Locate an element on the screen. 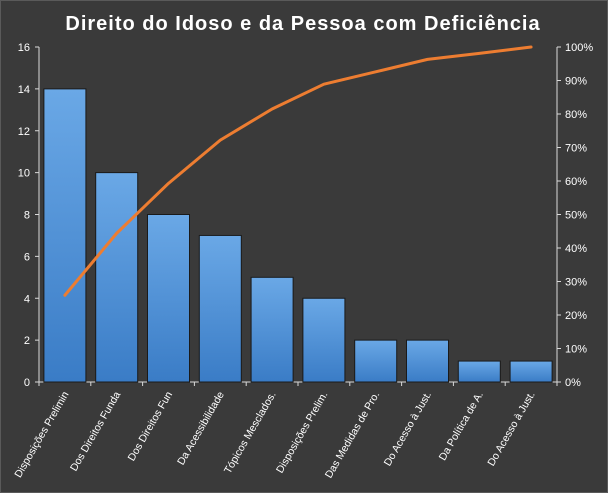 The height and width of the screenshot is (493, 608). y-left-tick-label: 0 is located at coordinates (27, 383).